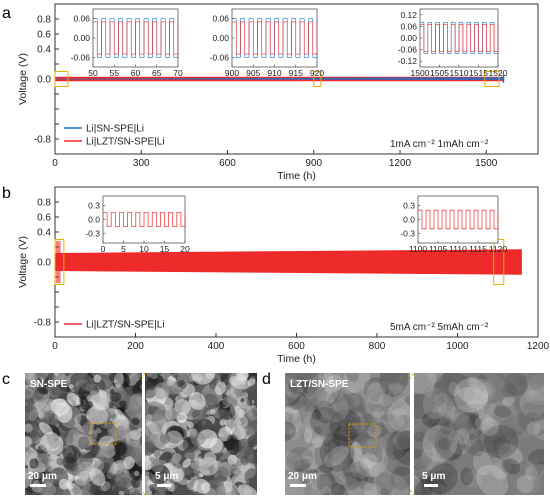 This screenshot has width=550, height=500. What do you see at coordinates (92, 234) in the screenshot?
I see `inset-y-tick-label: -0.3` at bounding box center [92, 234].